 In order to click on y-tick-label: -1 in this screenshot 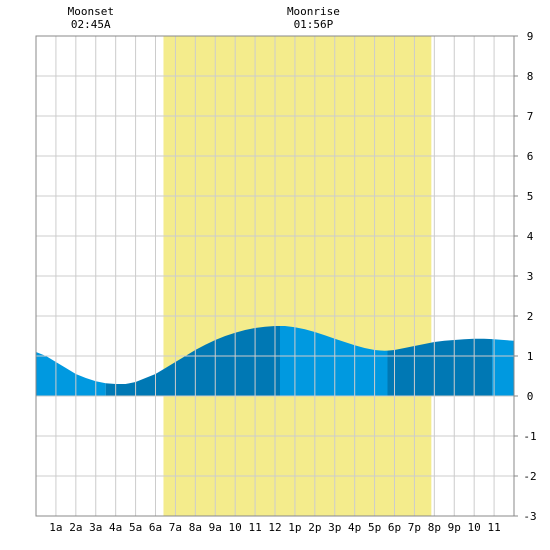, I will do `click(529, 436)`.